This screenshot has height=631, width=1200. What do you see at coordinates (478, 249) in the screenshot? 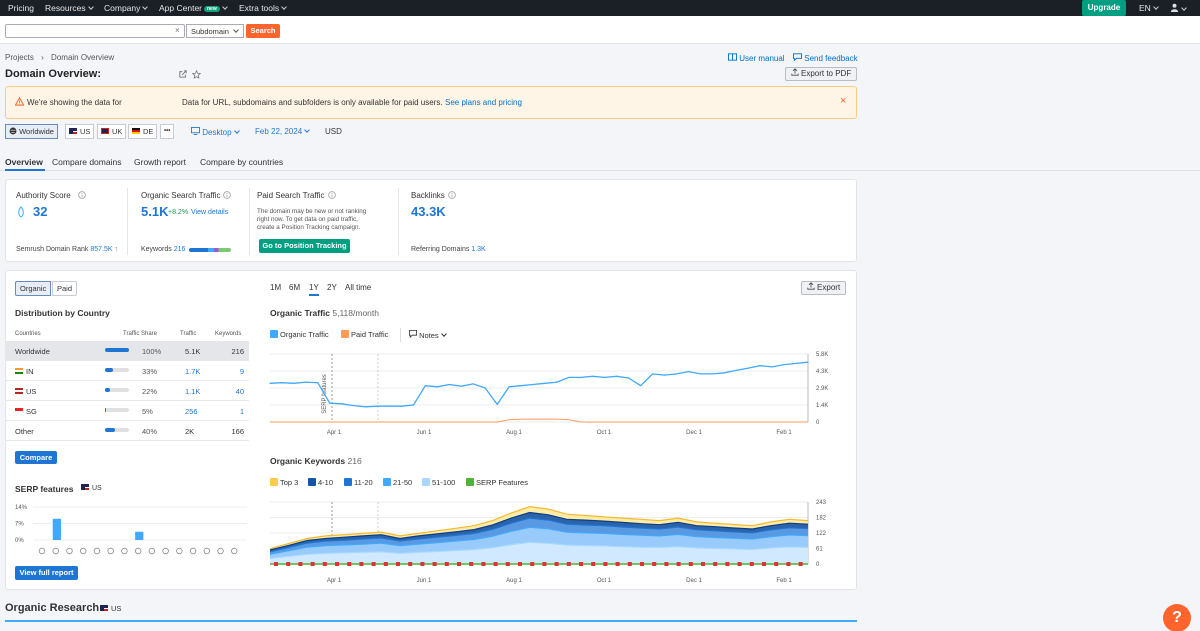
I see `referring-domains-value: 1.3K` at bounding box center [478, 249].